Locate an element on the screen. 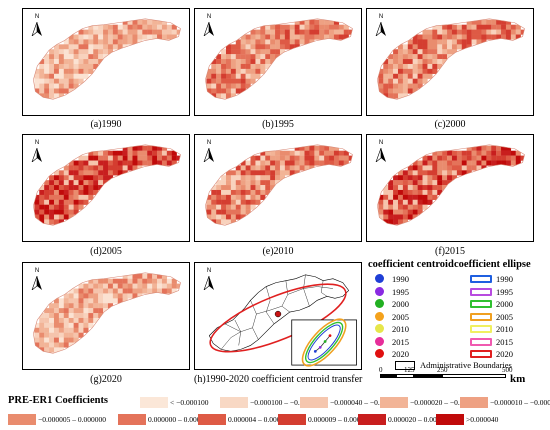 This screenshot has height=430, width=550. caption-f: (f)2015 is located at coordinates (450, 251).